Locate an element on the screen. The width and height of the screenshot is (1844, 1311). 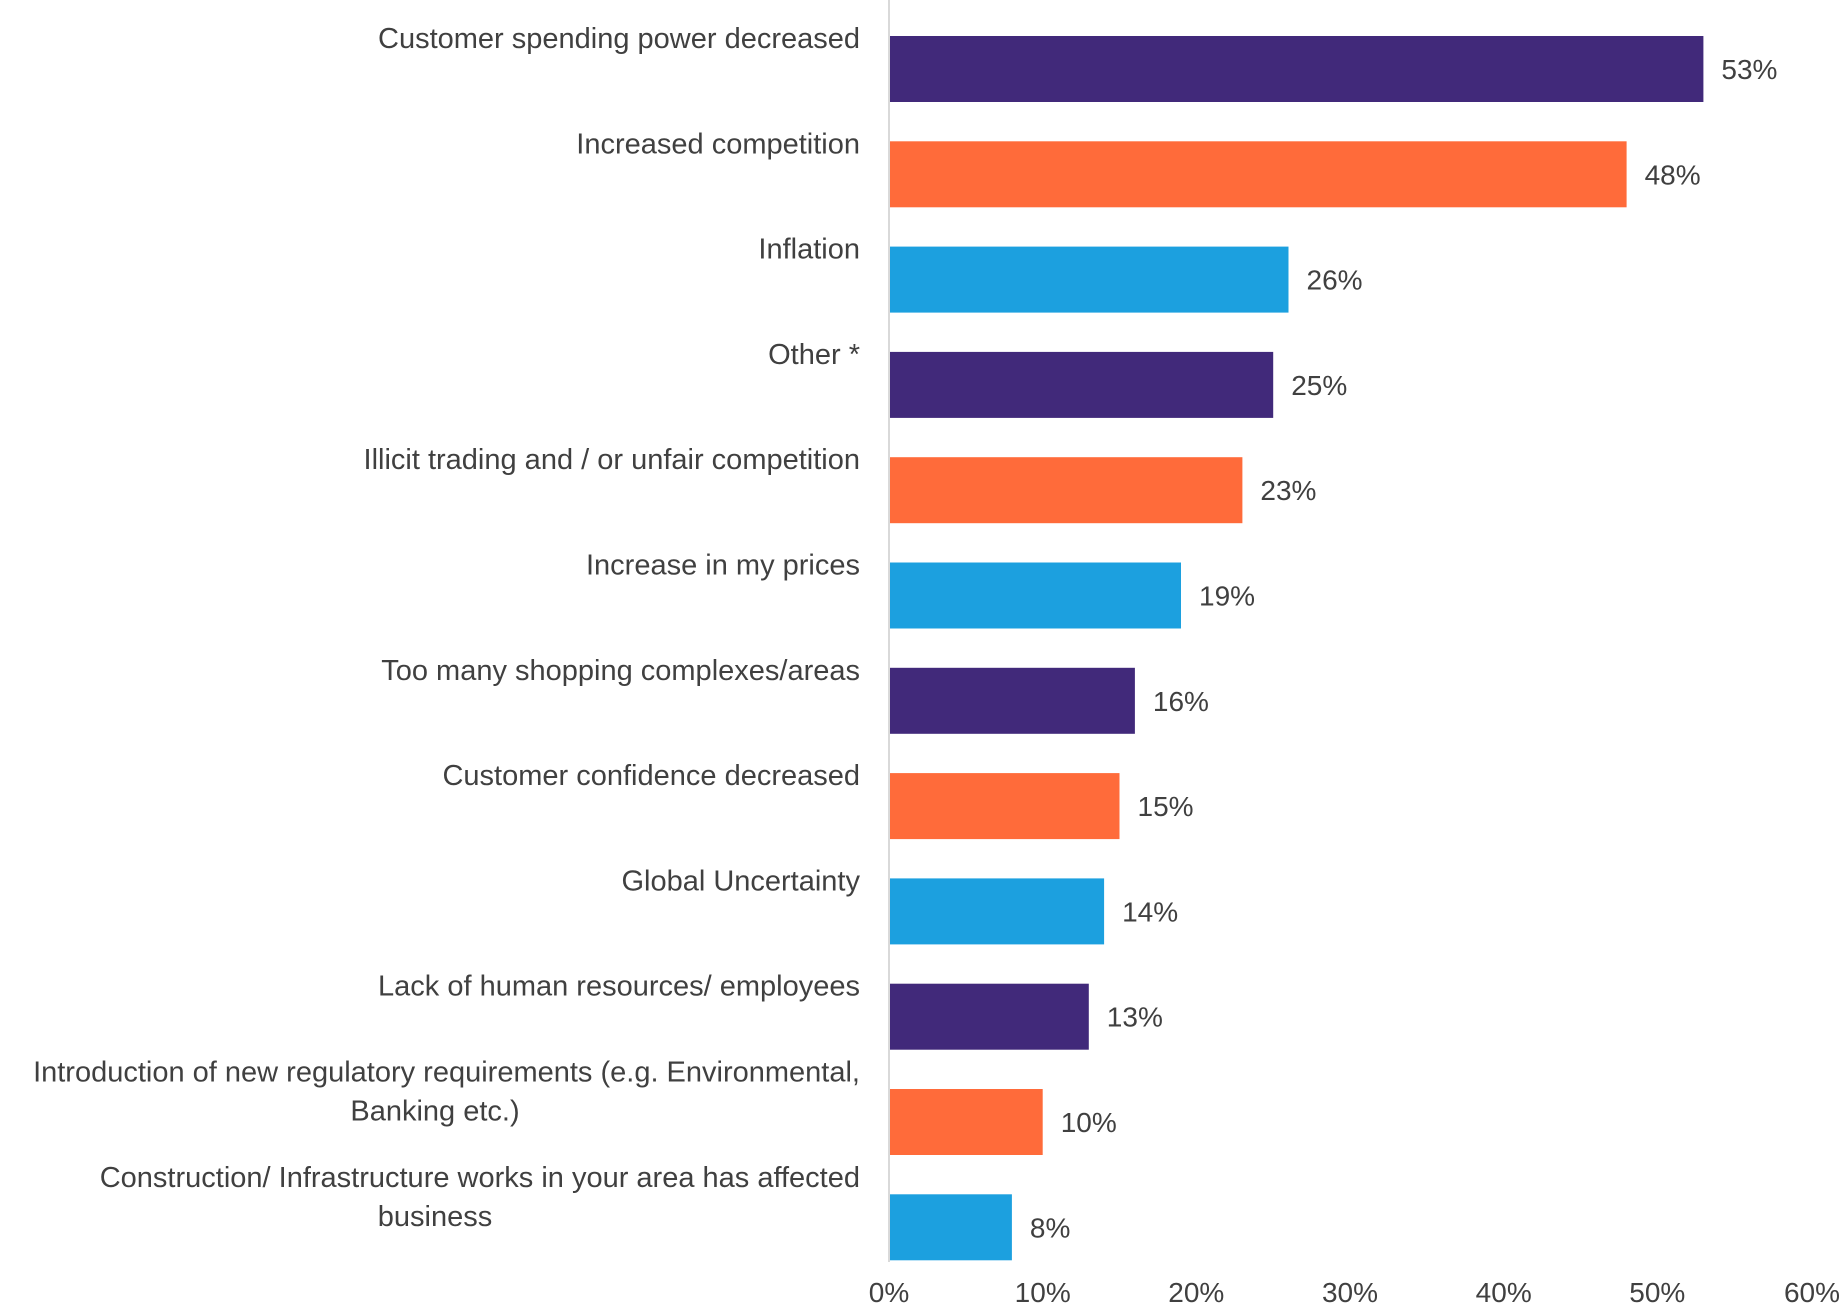
data-label-9: 13% is located at coordinates (1135, 1017).